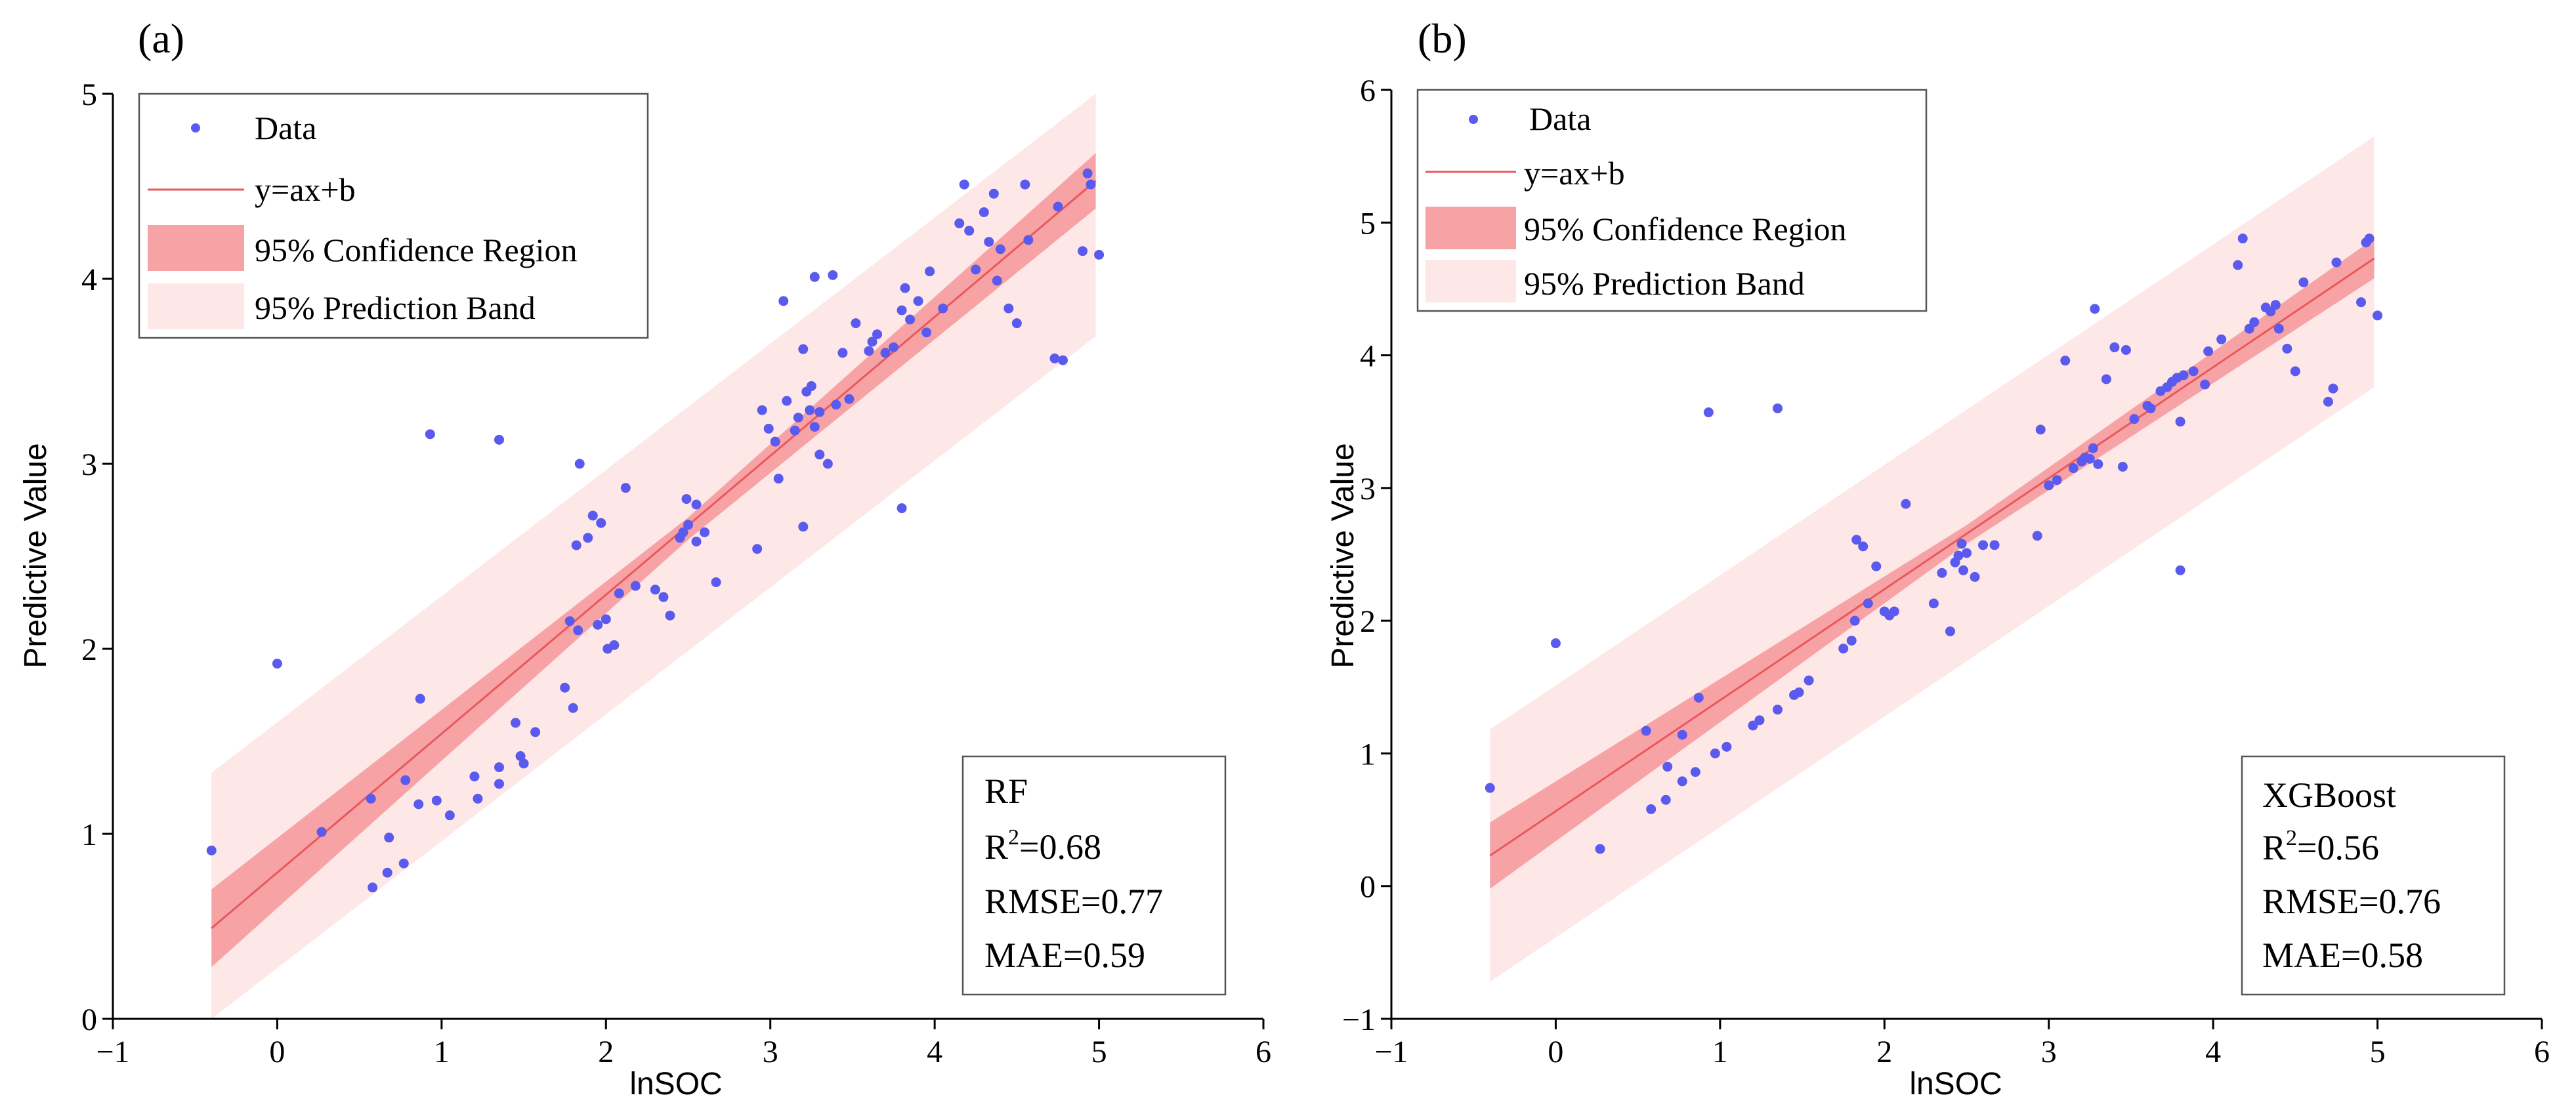 Image resolution: width=2576 pixels, height=1112 pixels. I want to click on legend-label-data-b: Data, so click(1560, 118).